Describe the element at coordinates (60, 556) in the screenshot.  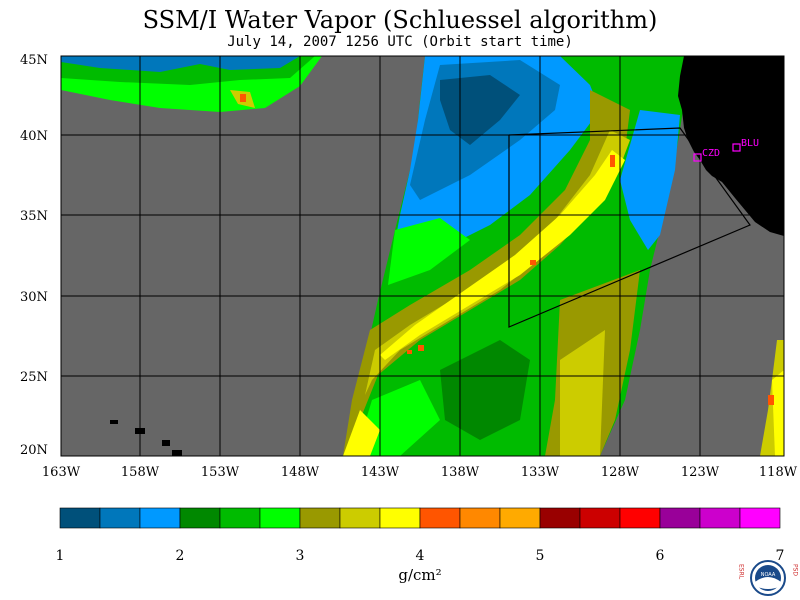
I see `colorbar-tick-label: 1` at that location.